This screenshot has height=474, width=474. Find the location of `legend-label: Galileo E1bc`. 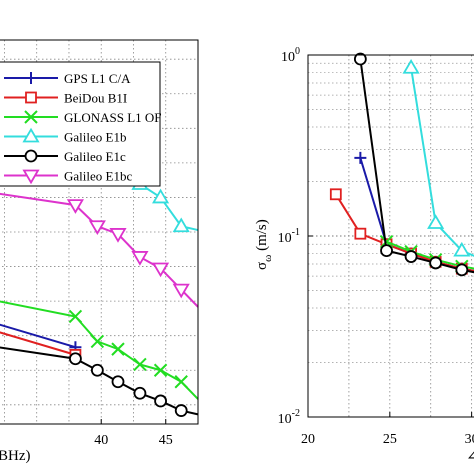

legend-label: Galileo E1bc is located at coordinates (98, 176).